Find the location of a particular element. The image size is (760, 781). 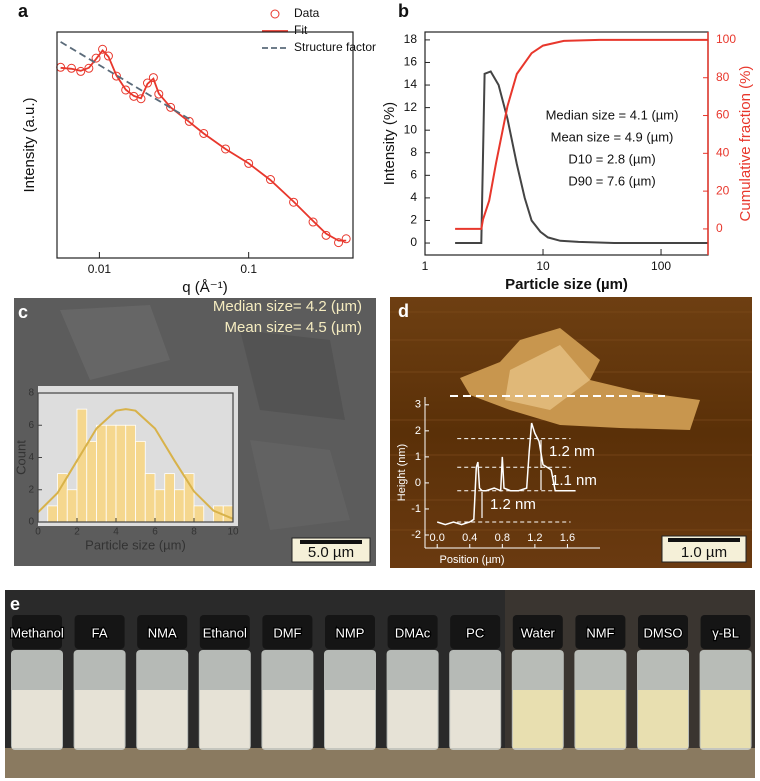

structure-factor-line is located at coordinates (125, 80).